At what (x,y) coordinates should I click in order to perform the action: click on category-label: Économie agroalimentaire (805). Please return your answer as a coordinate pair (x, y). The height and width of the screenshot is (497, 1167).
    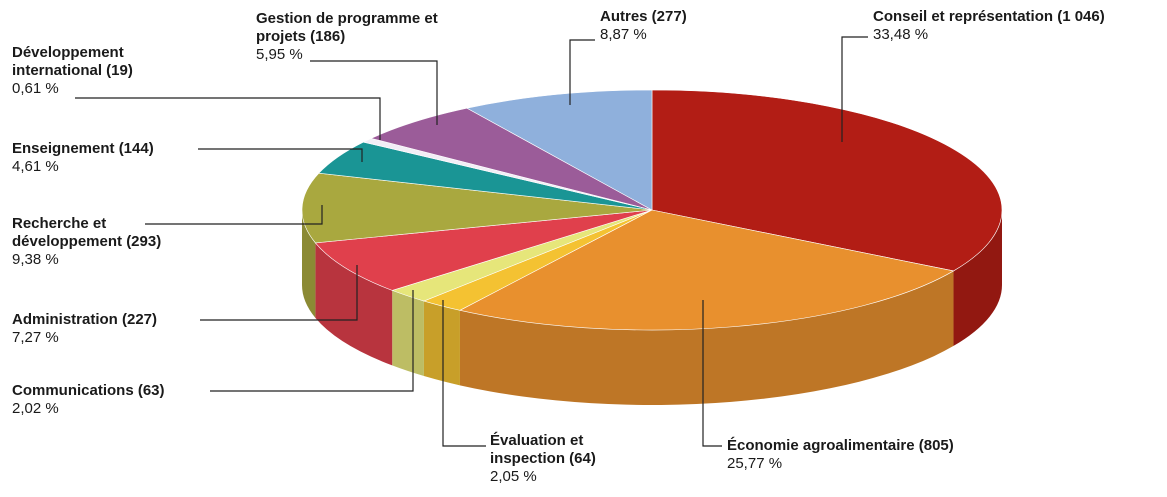
    Looking at the image, I should click on (840, 445).